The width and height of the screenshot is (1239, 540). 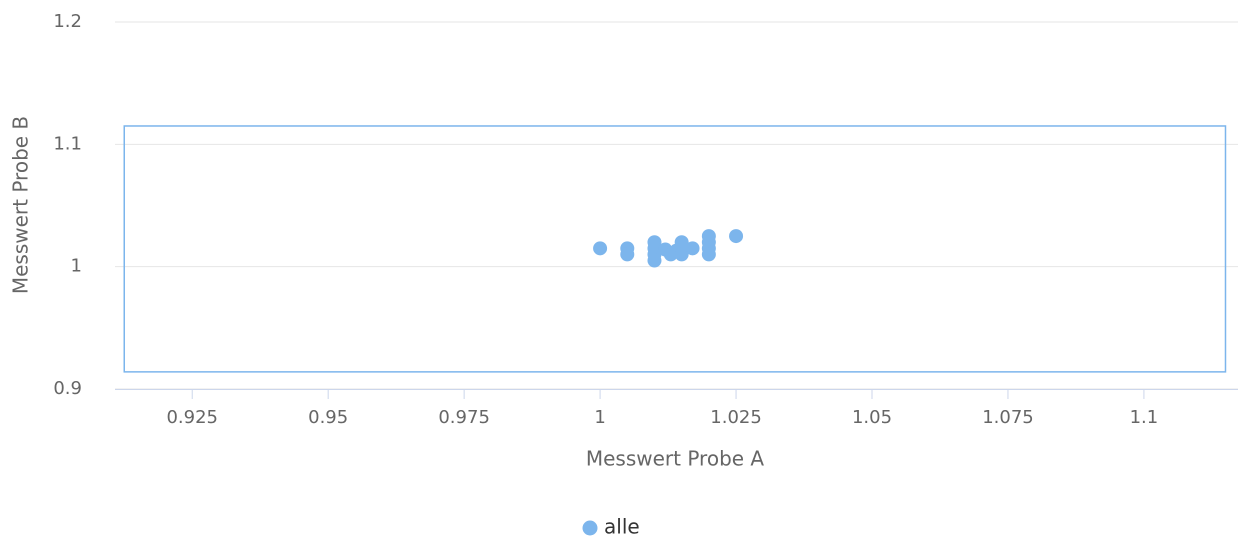 I want to click on y-tick-label: 0.9, so click(x=67, y=388).